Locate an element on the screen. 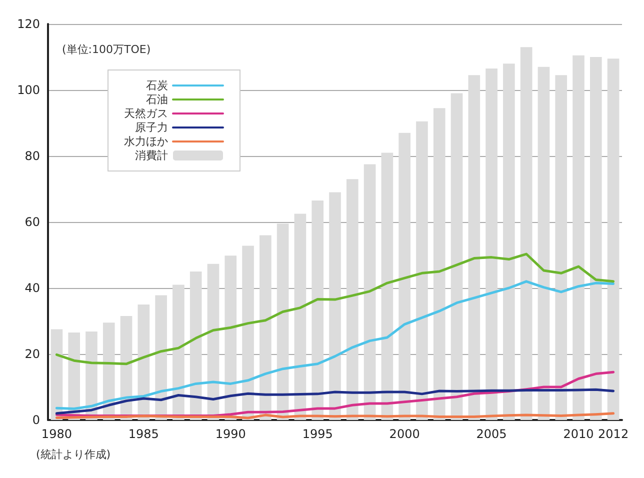 The height and width of the screenshot is (478, 644). legend-label: 石炭 is located at coordinates (157, 85).